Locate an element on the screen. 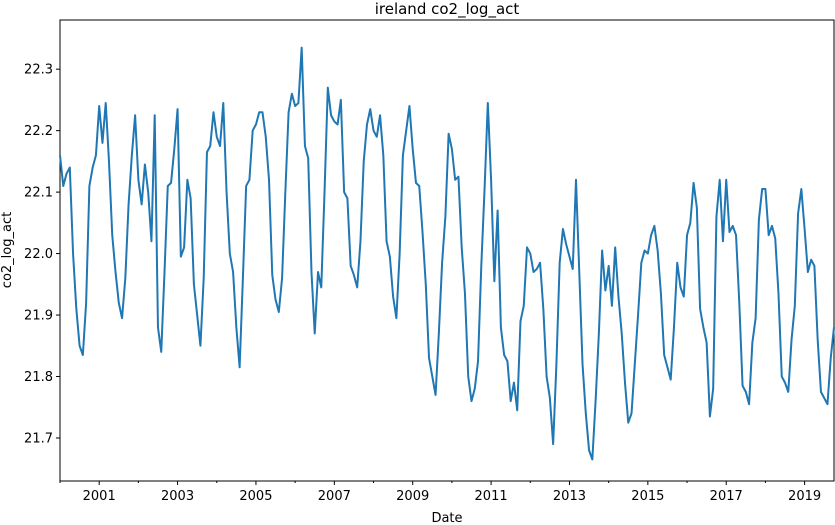 This screenshot has height=525, width=835. y-tick-label: 22.1 is located at coordinates (38, 193).